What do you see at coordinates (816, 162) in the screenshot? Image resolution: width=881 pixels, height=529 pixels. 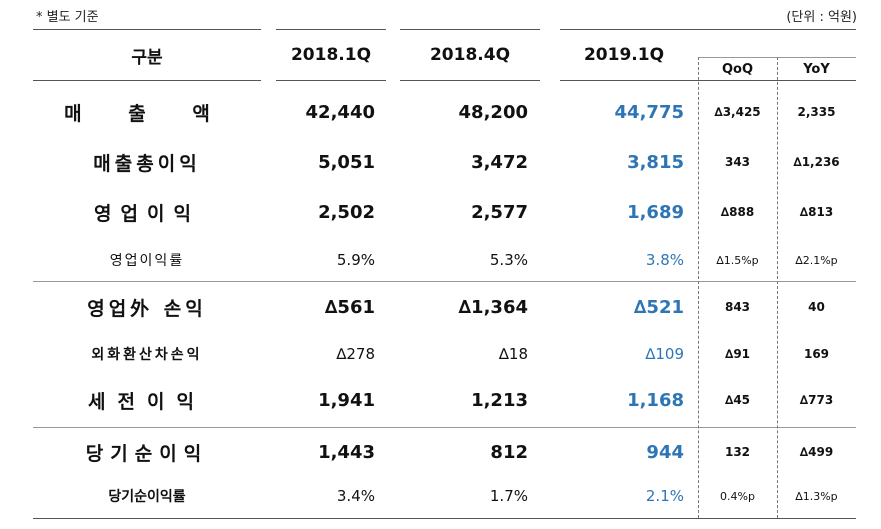 I see `table-cell: ∆1,236` at bounding box center [816, 162].